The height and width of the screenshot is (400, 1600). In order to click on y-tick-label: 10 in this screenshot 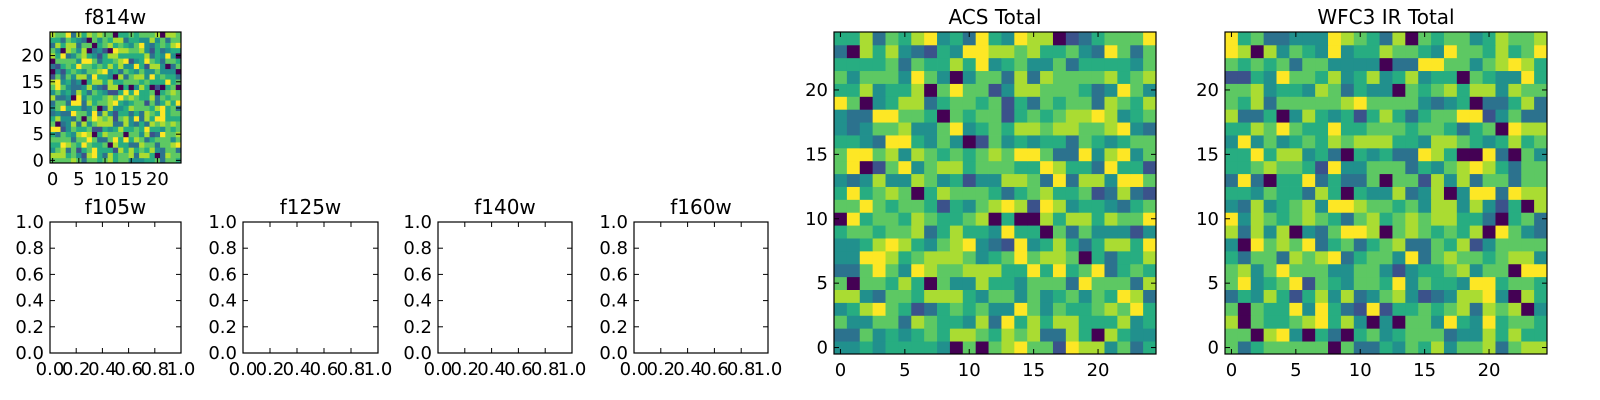, I will do `click(1207, 219)`.